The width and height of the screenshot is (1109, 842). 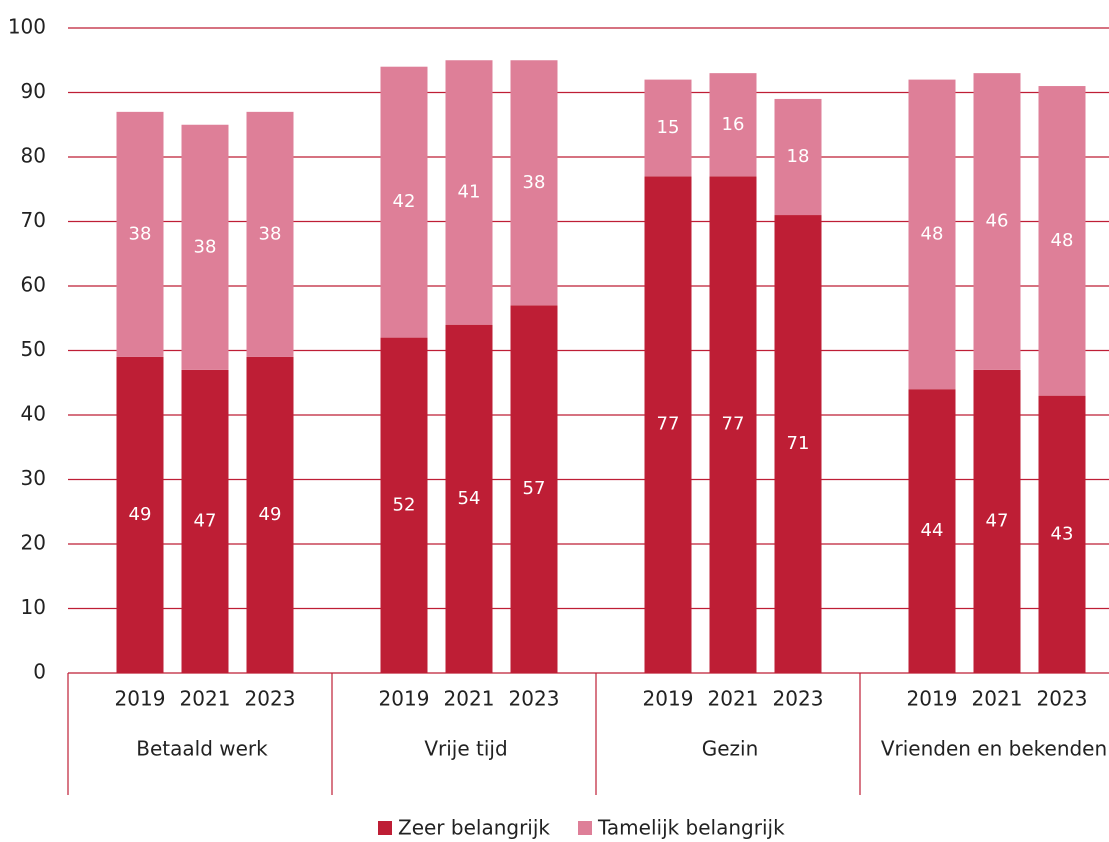 I want to click on value-label: 16, so click(x=733, y=124).